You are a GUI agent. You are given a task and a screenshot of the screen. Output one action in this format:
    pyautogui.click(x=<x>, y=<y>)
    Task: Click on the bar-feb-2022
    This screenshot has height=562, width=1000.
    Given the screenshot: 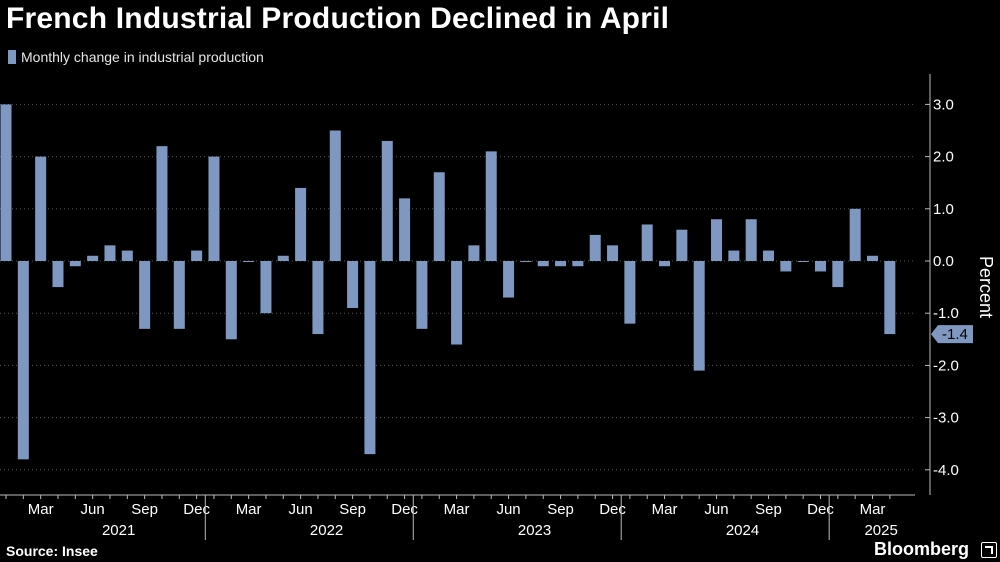 What is the action you would take?
    pyautogui.click(x=231, y=300)
    